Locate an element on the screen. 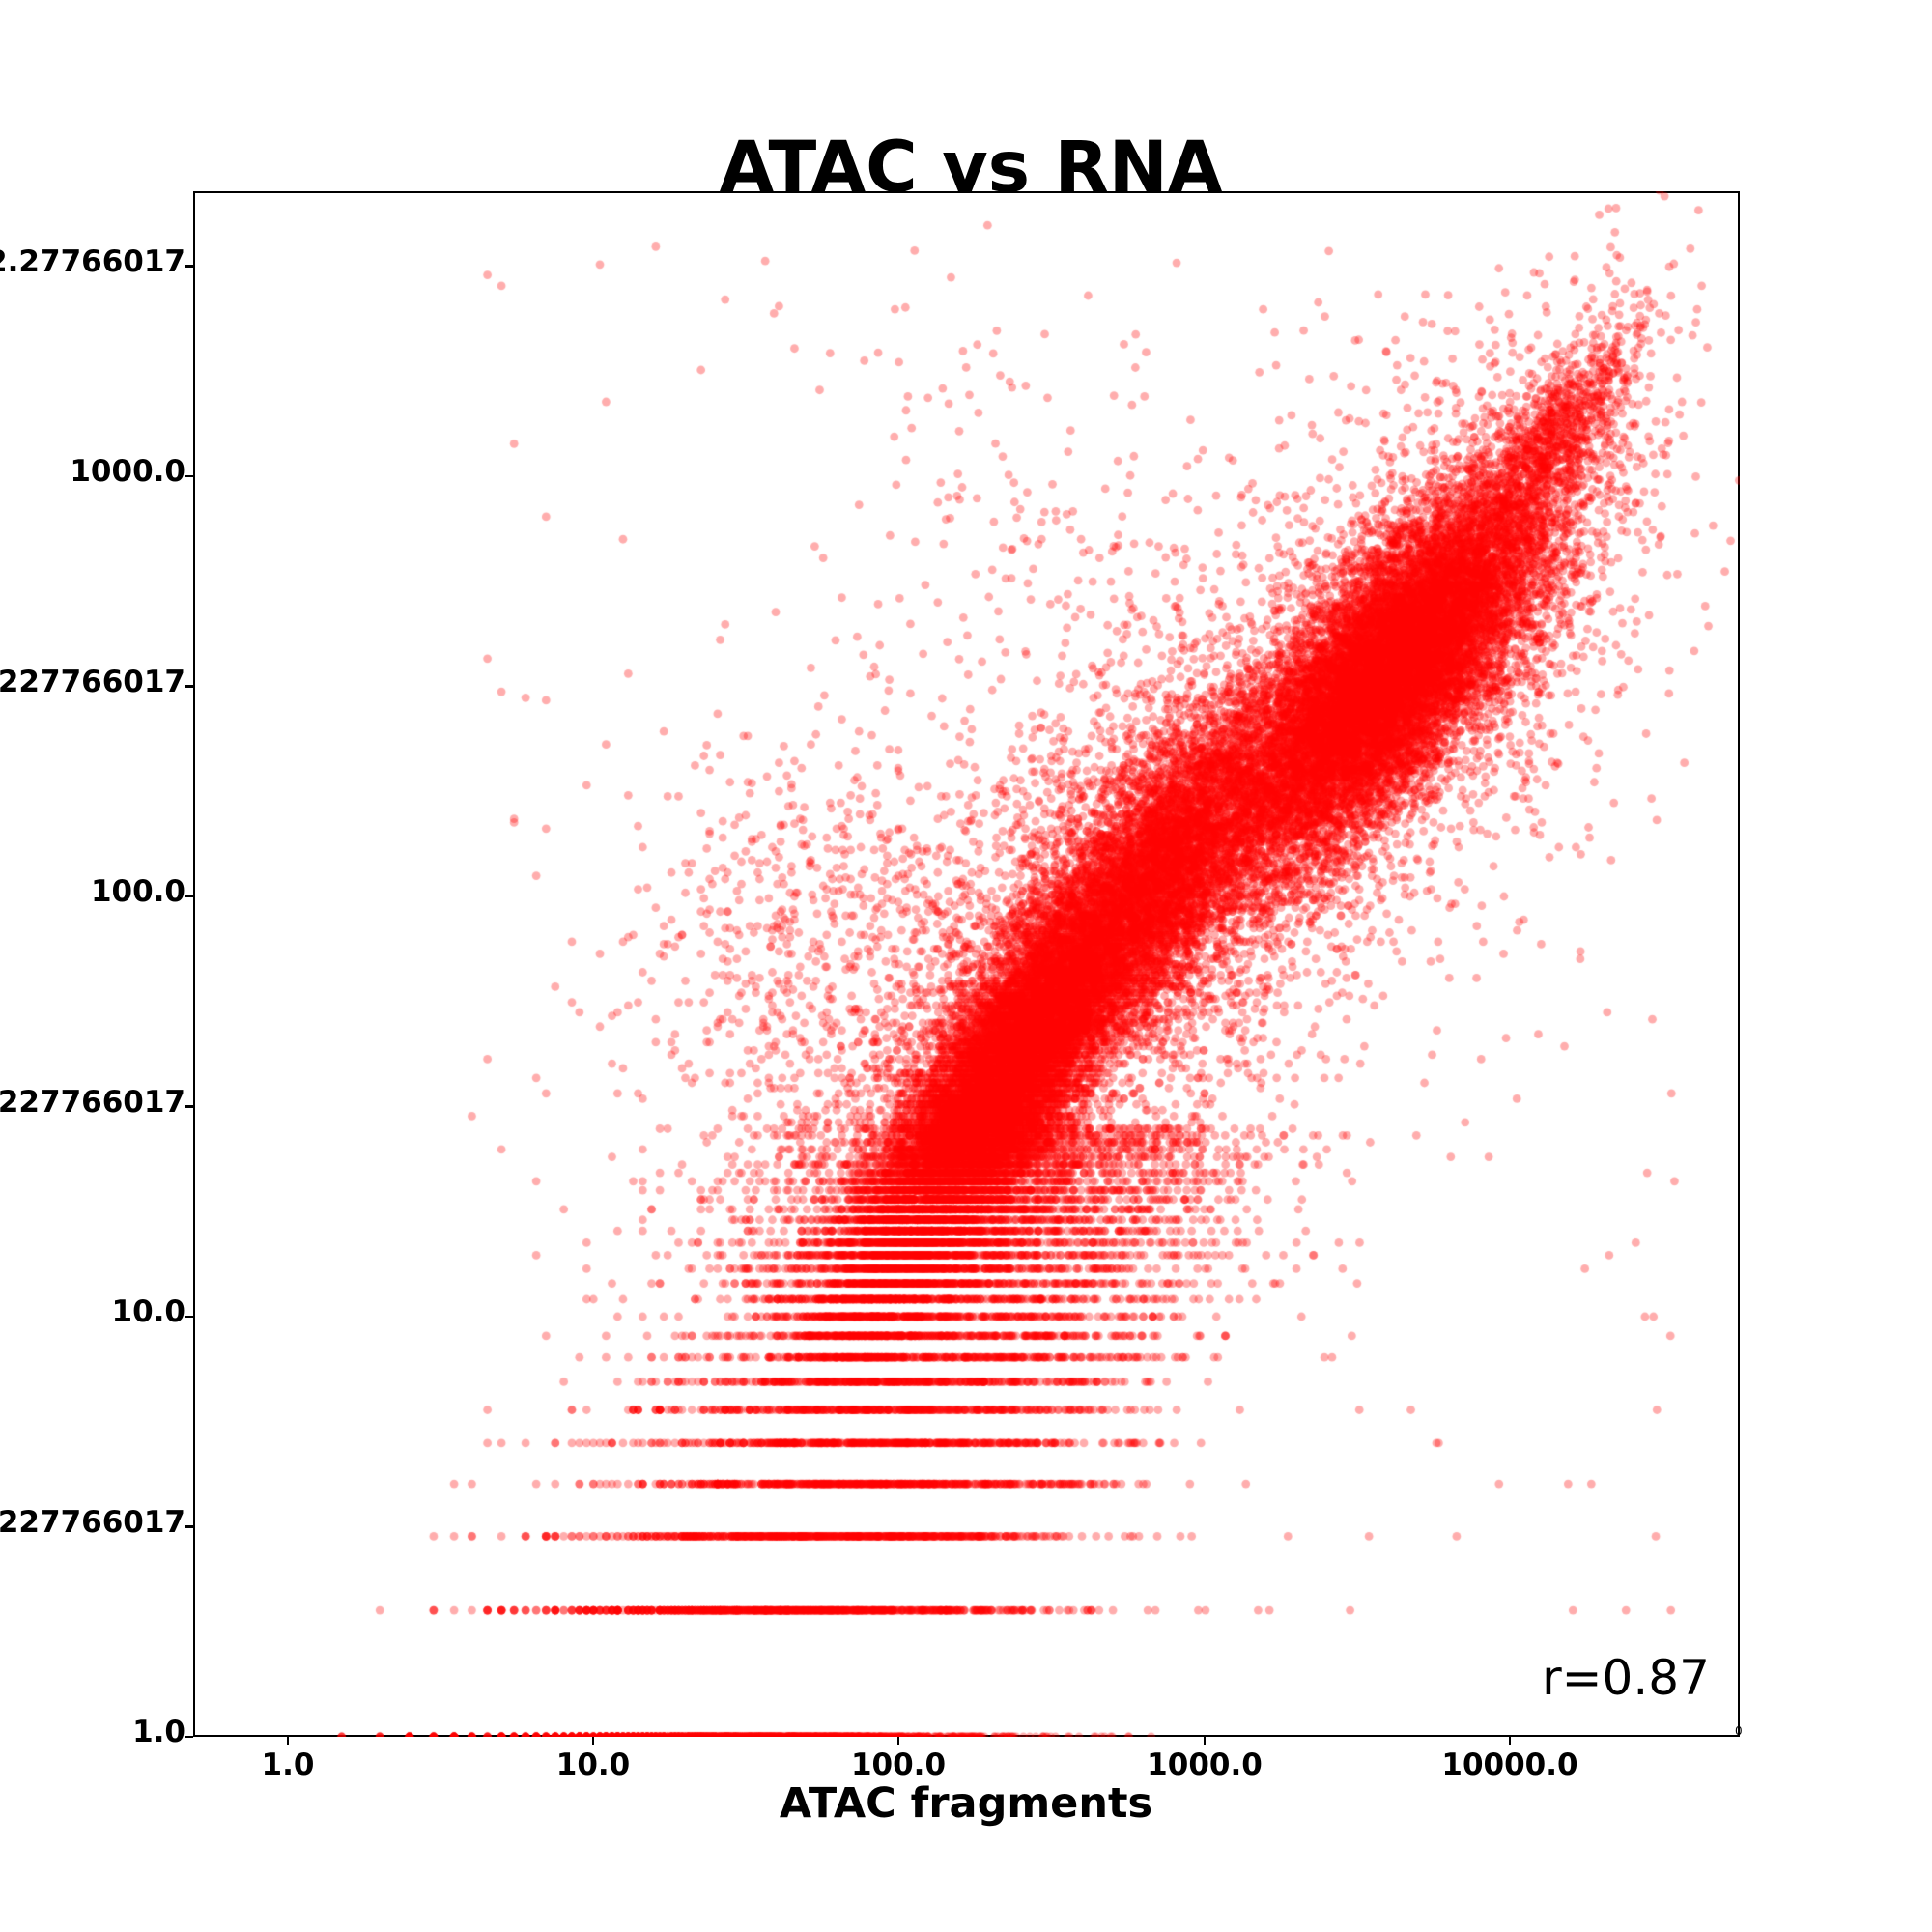  correlation-annotation: r=0.87 is located at coordinates (1626, 1678).